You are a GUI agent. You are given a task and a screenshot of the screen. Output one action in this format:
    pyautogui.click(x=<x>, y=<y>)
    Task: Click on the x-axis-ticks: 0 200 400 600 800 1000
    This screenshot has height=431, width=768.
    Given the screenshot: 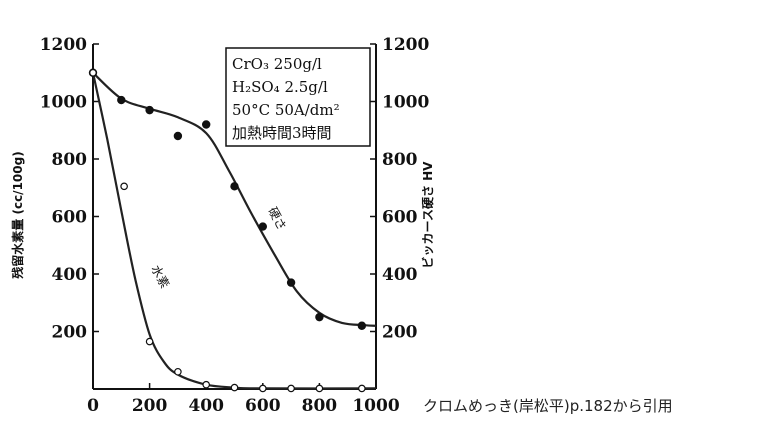 What is the action you would take?
    pyautogui.click(x=243, y=399)
    